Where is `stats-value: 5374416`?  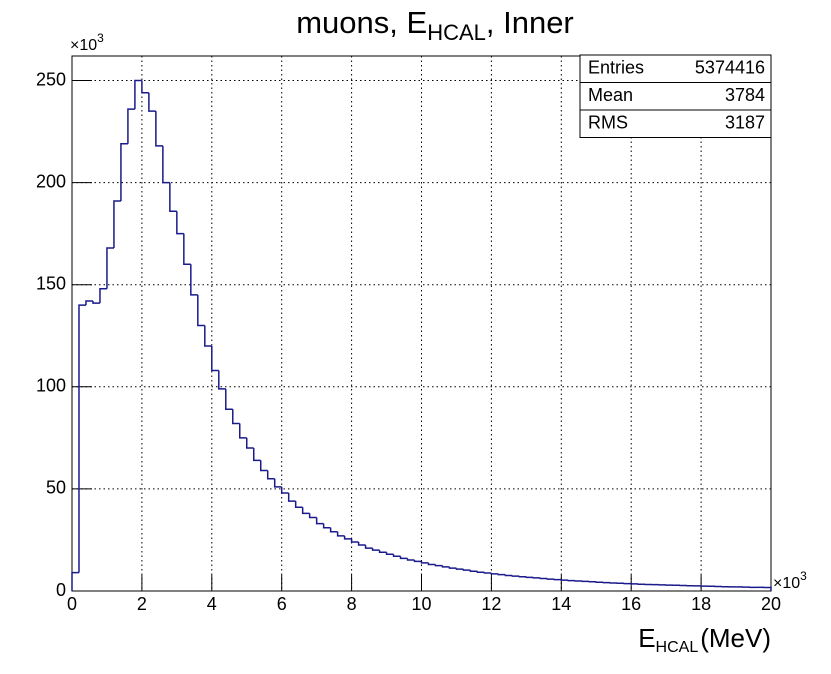
stats-value: 5374416 is located at coordinates (730, 68).